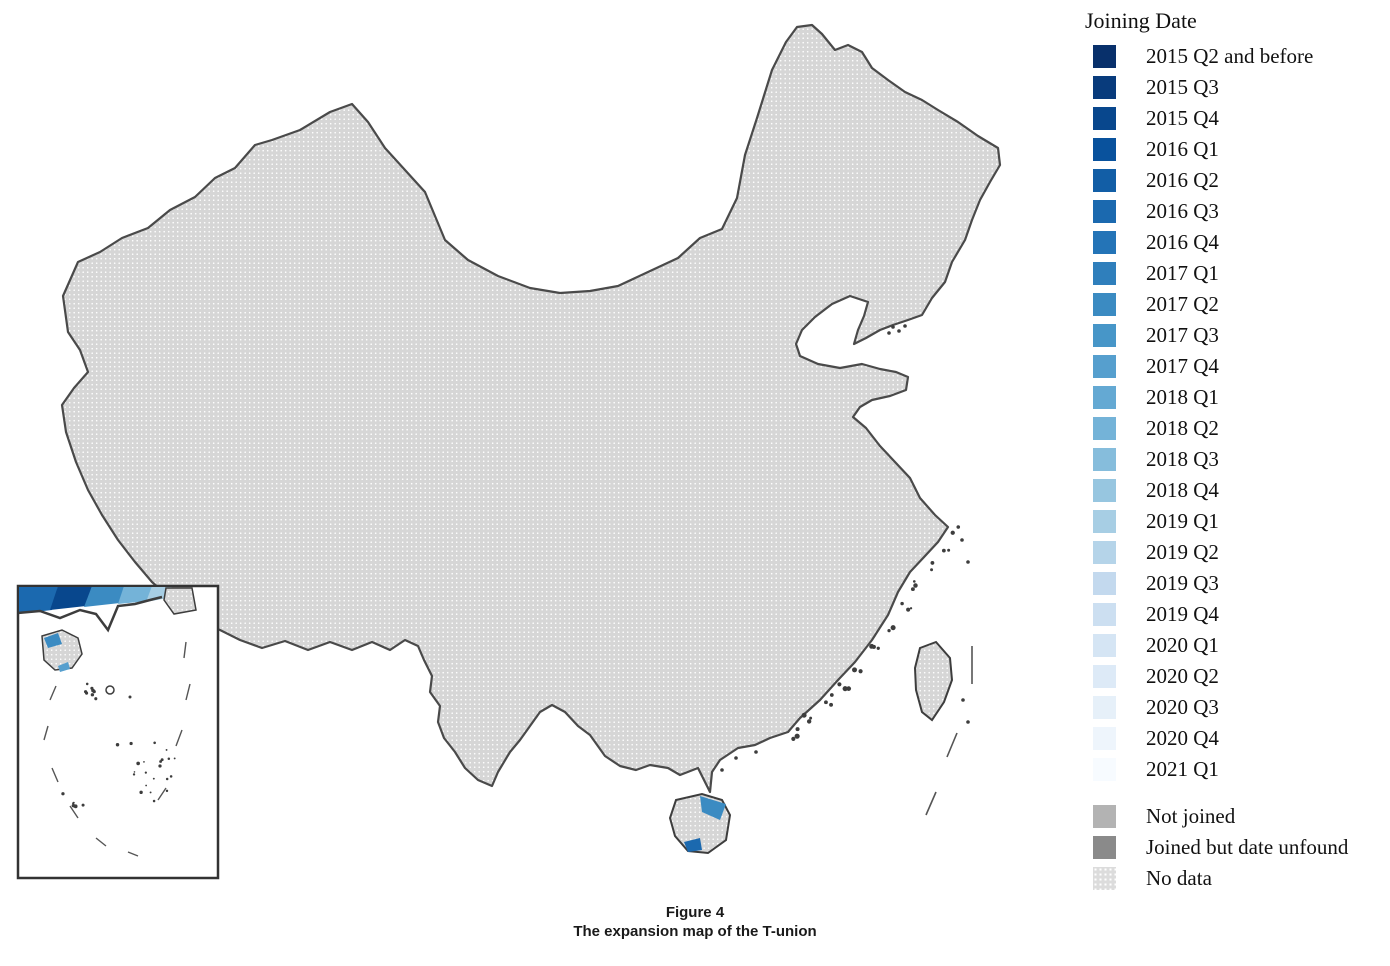  I want to click on legend-row: Not joined, so click(1235, 816).